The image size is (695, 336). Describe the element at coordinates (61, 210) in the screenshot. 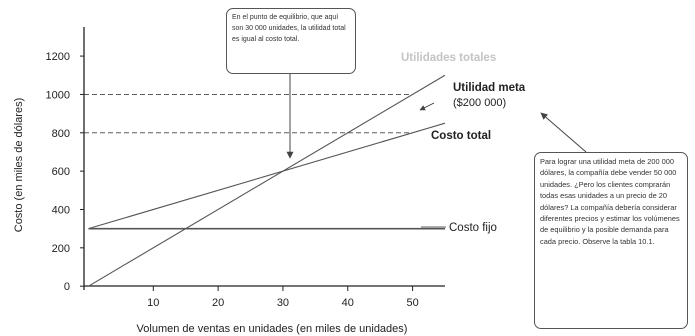

I see `y-tick-label: 400` at that location.